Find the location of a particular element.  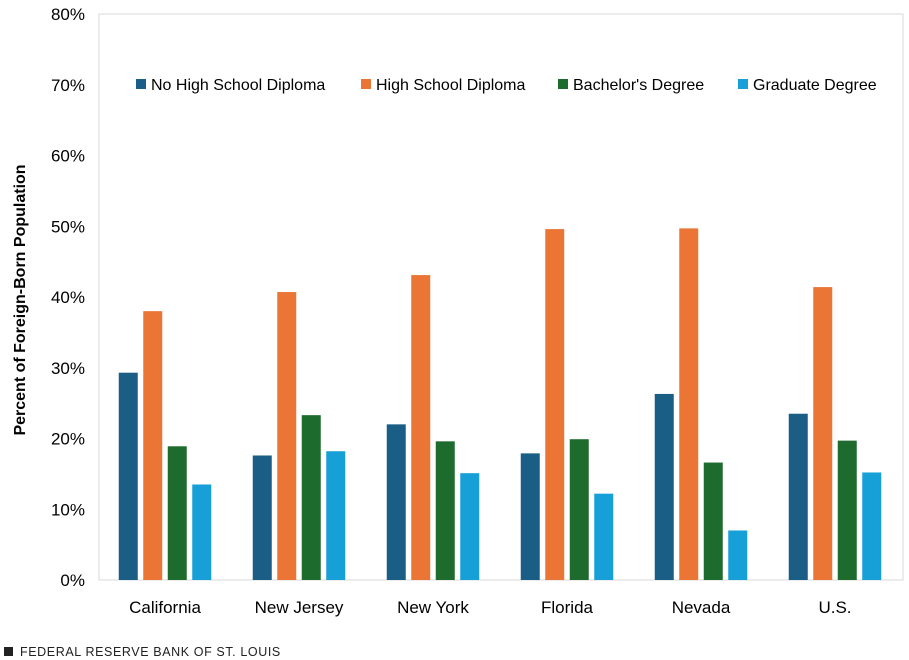

source-note: FEDERAL RESERVE BANK OF ST. LOUIS is located at coordinates (142, 652).